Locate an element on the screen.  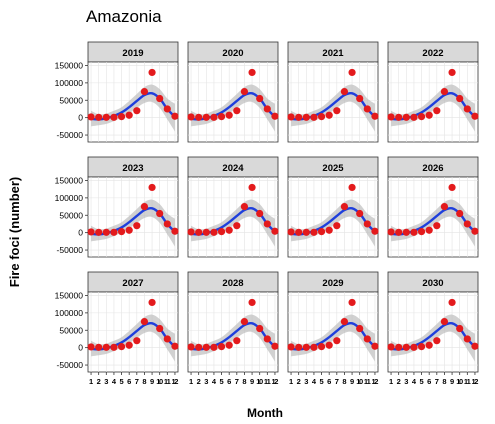
y-tick-label: 100000 is located at coordinates (69, 313).